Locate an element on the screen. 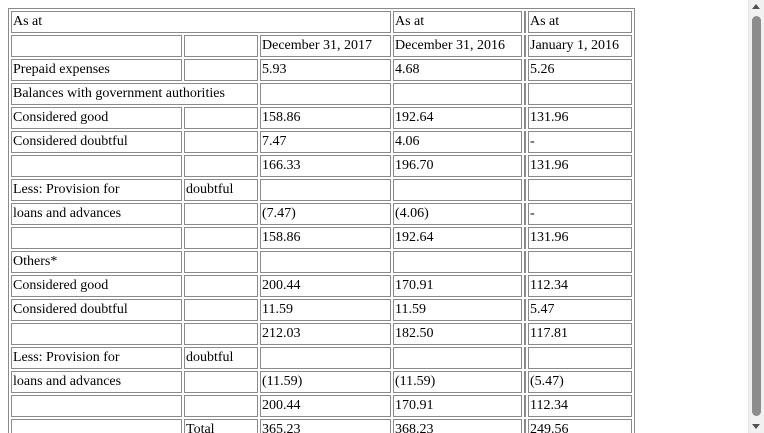  value-cell: 192.64 is located at coordinates (457, 118).